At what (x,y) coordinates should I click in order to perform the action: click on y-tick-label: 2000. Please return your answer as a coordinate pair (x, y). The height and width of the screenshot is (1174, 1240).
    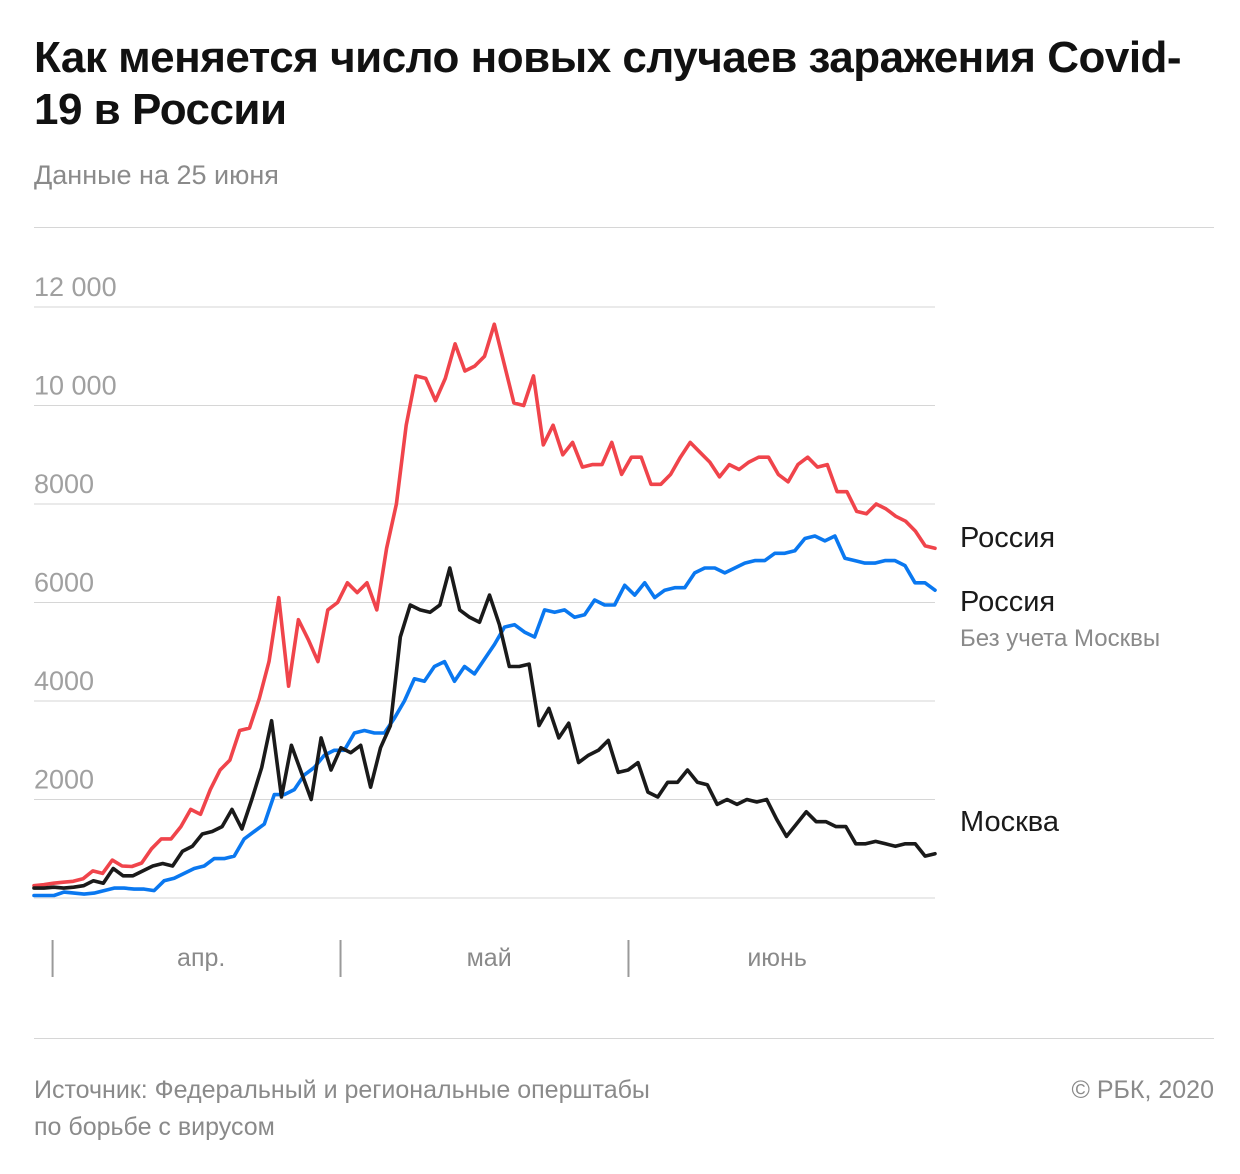
    Looking at the image, I should click on (64, 780).